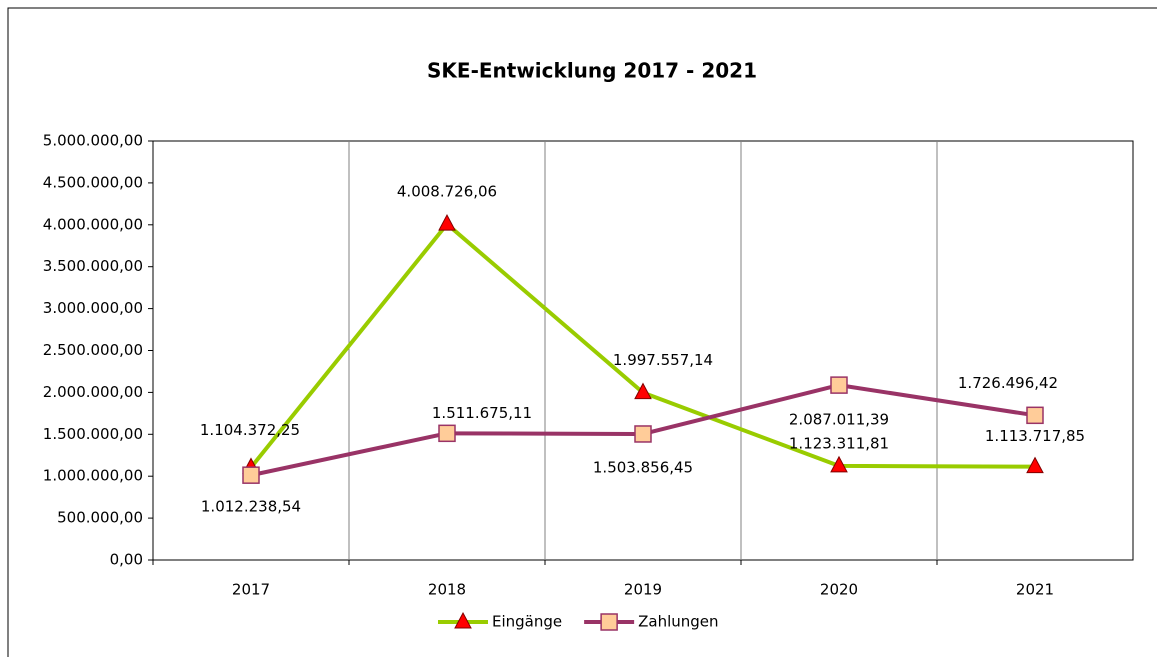 The width and height of the screenshot is (1157, 657). Describe the element at coordinates (93, 141) in the screenshot. I see `y-tick-label: 5.000.000,00` at that location.